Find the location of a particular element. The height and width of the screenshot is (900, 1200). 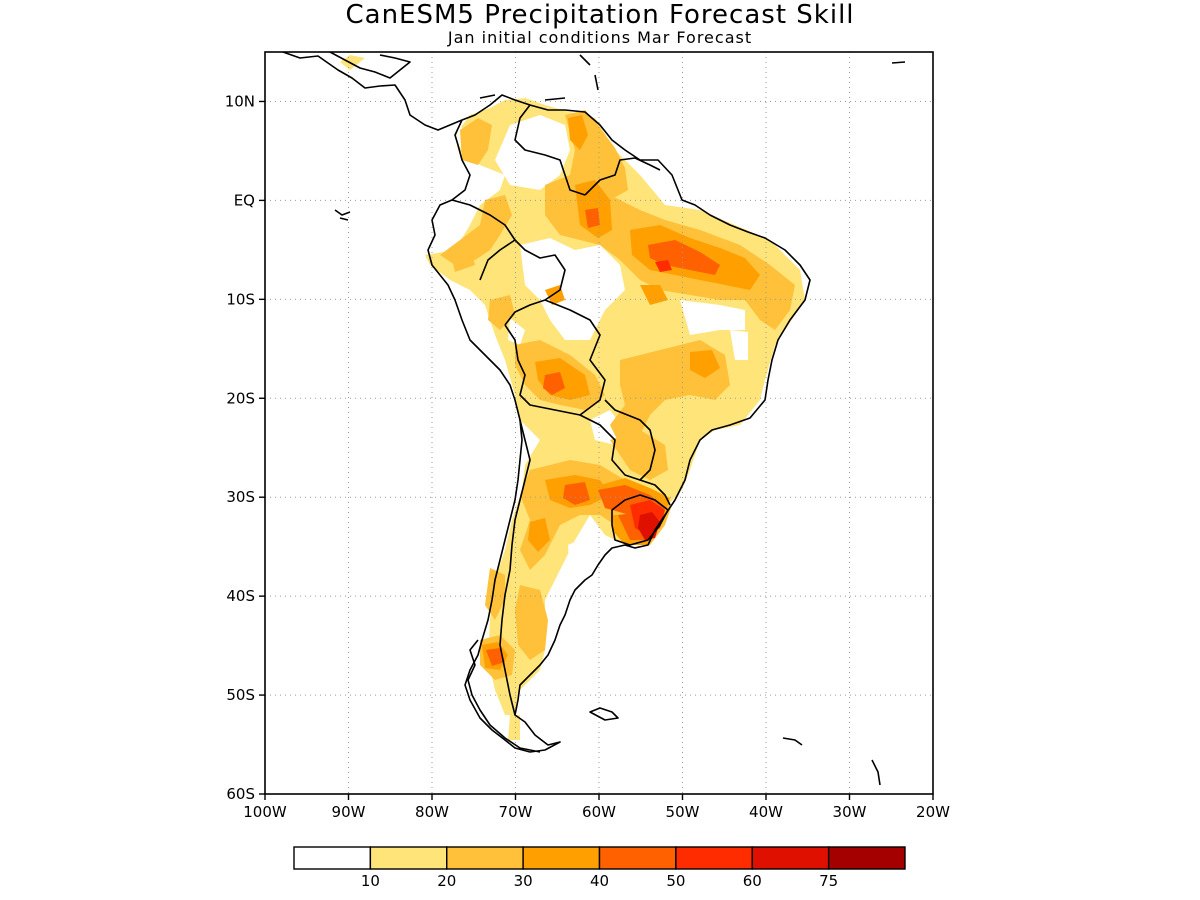

central-america-coast is located at coordinates (372, 91).